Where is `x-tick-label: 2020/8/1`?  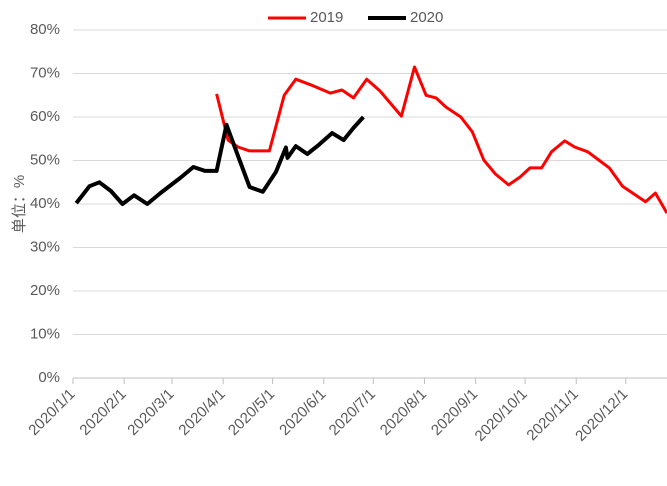
x-tick-label: 2020/8/1 is located at coordinates (403, 412).